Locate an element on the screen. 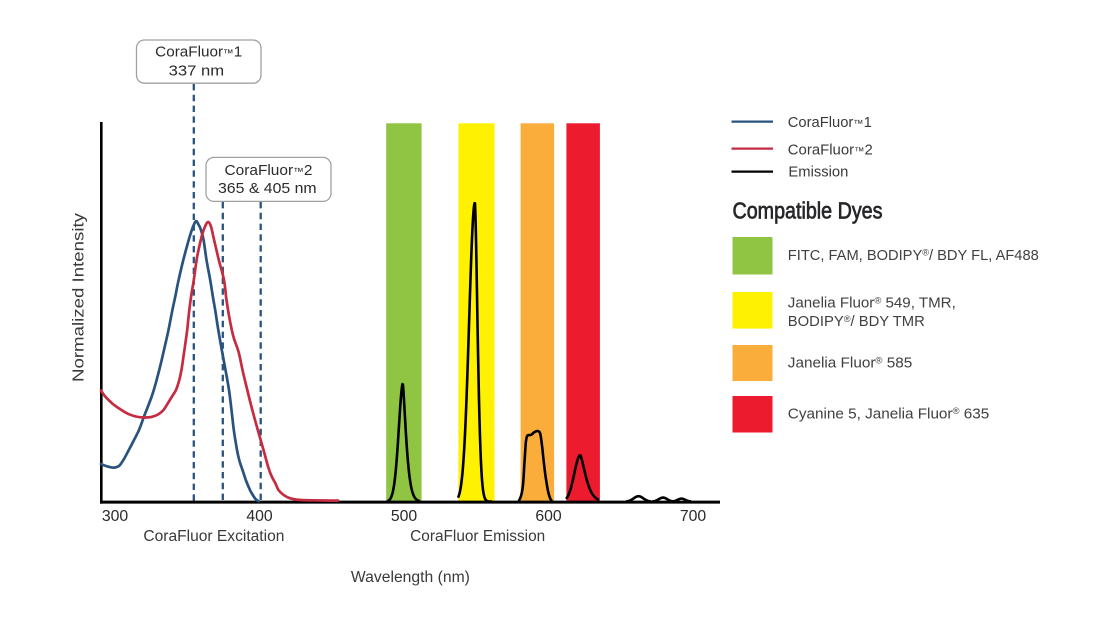  svg-text: Janelia Fluor® 585 is located at coordinates (850, 363).